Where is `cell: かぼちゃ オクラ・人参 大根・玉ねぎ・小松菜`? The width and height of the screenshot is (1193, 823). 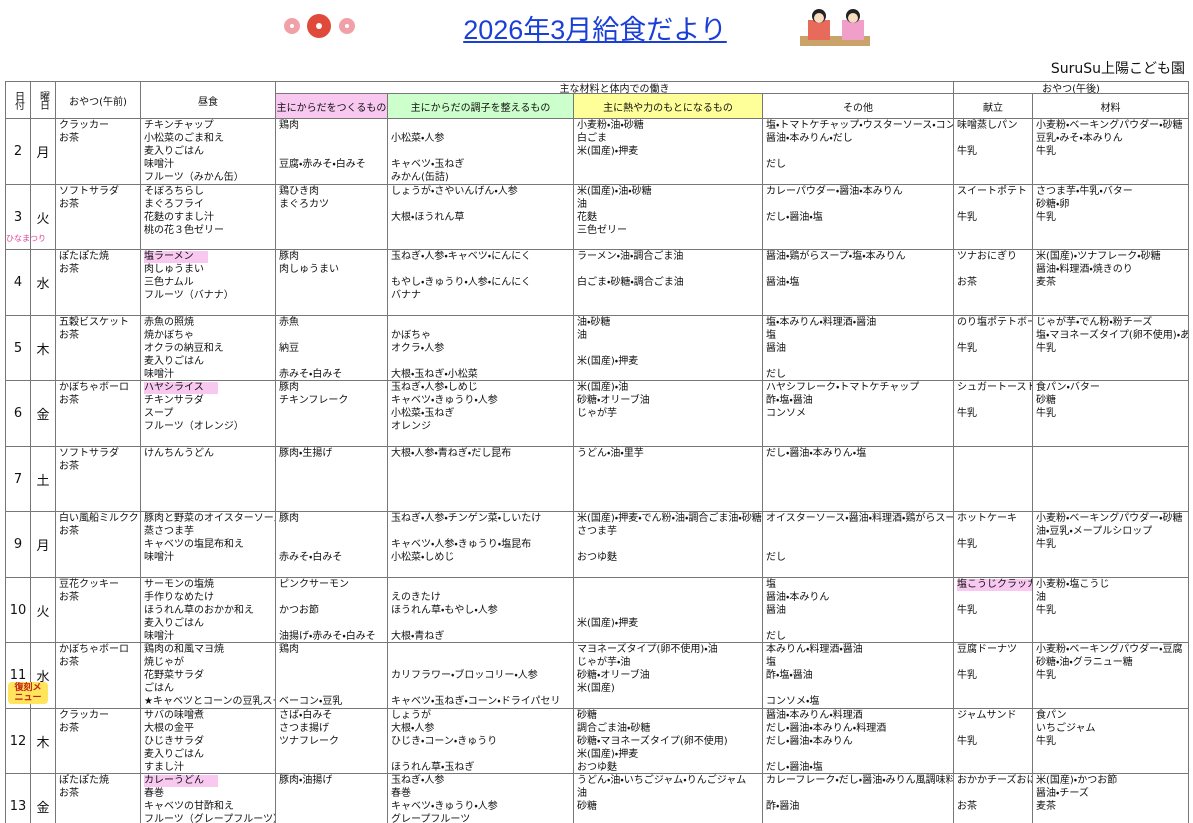
cell: かぼちゃ オクラ・人参 大根・玉ねぎ・小松菜 is located at coordinates (480, 348).